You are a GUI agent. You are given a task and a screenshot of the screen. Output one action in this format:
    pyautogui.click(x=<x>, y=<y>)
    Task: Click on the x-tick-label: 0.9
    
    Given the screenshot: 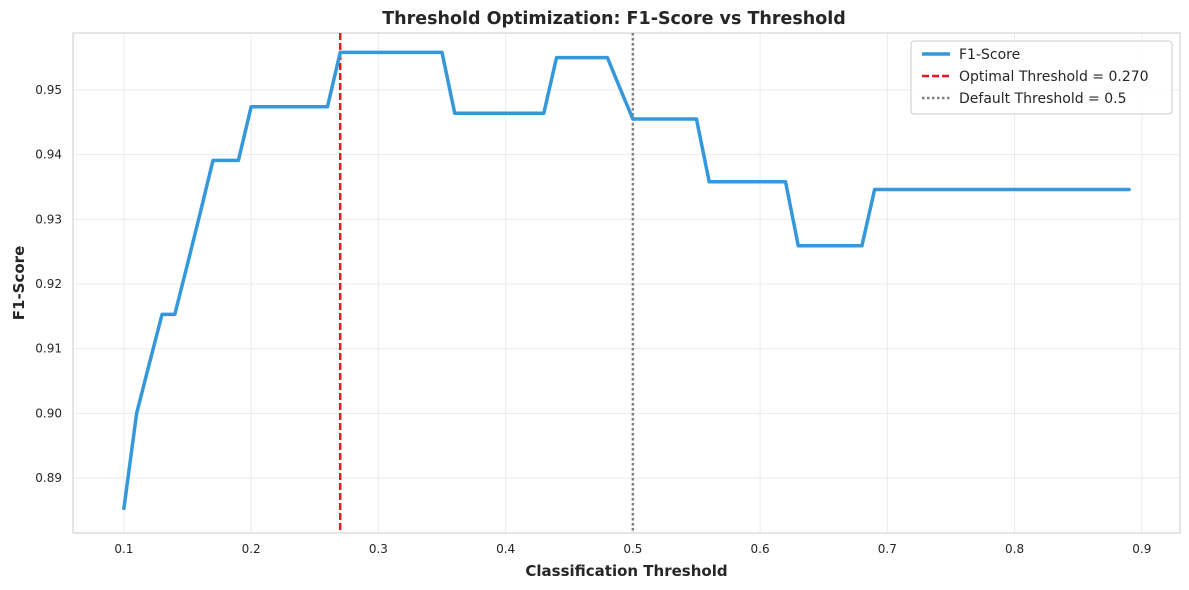 What is the action you would take?
    pyautogui.click(x=1141, y=549)
    